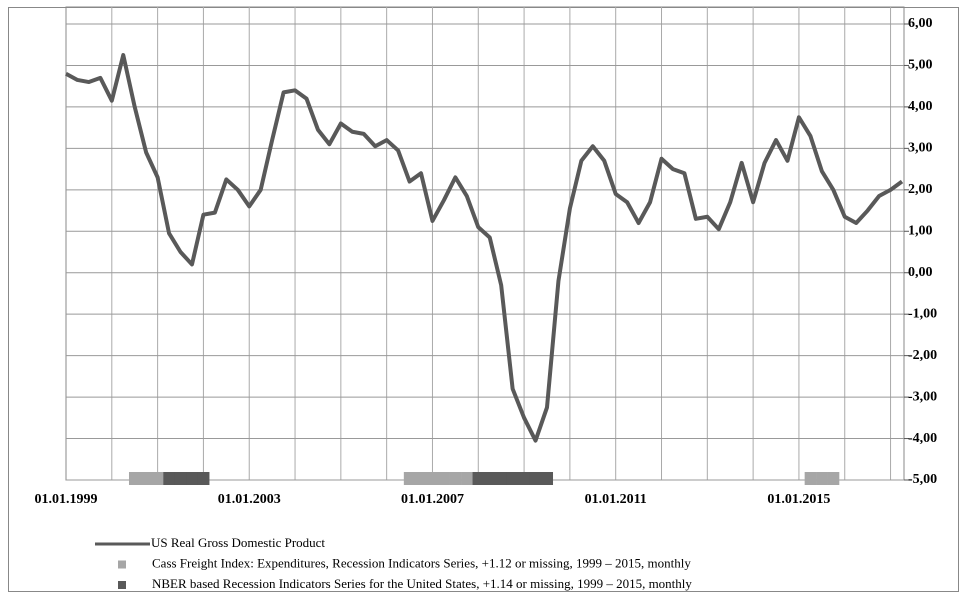 The image size is (959, 593). What do you see at coordinates (920, 189) in the screenshot?
I see `y-tick-label: 2,00` at bounding box center [920, 189].